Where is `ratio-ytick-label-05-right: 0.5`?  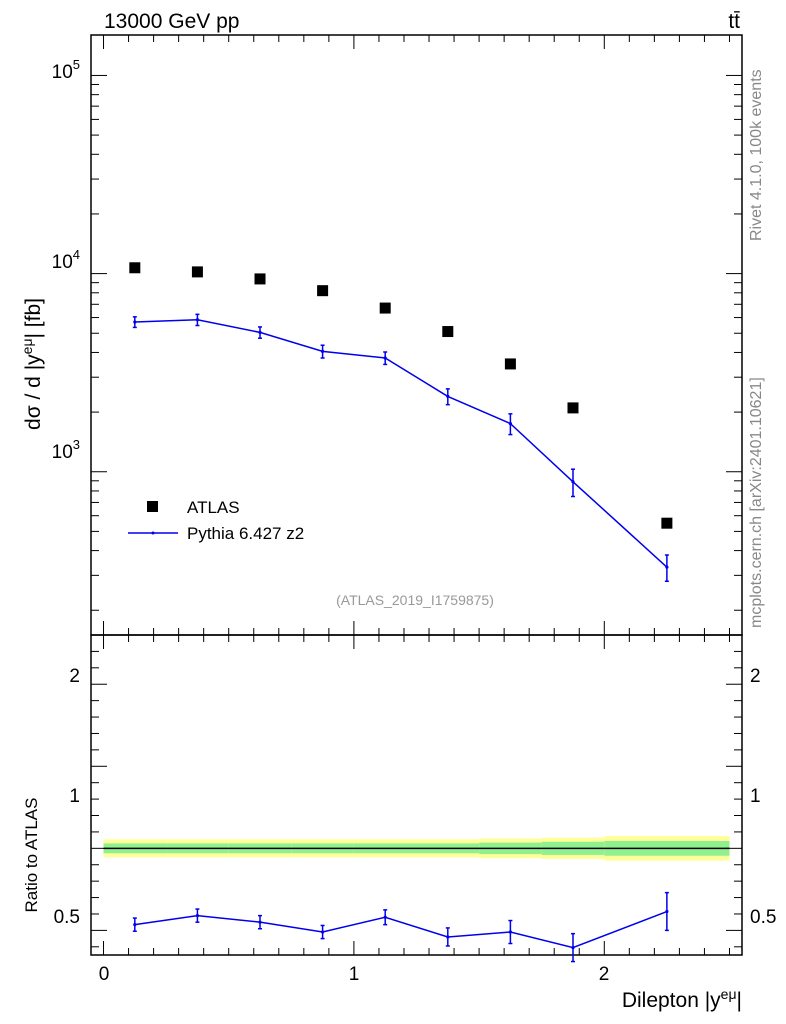 ratio-ytick-label-05-right: 0.5 is located at coordinates (763, 917).